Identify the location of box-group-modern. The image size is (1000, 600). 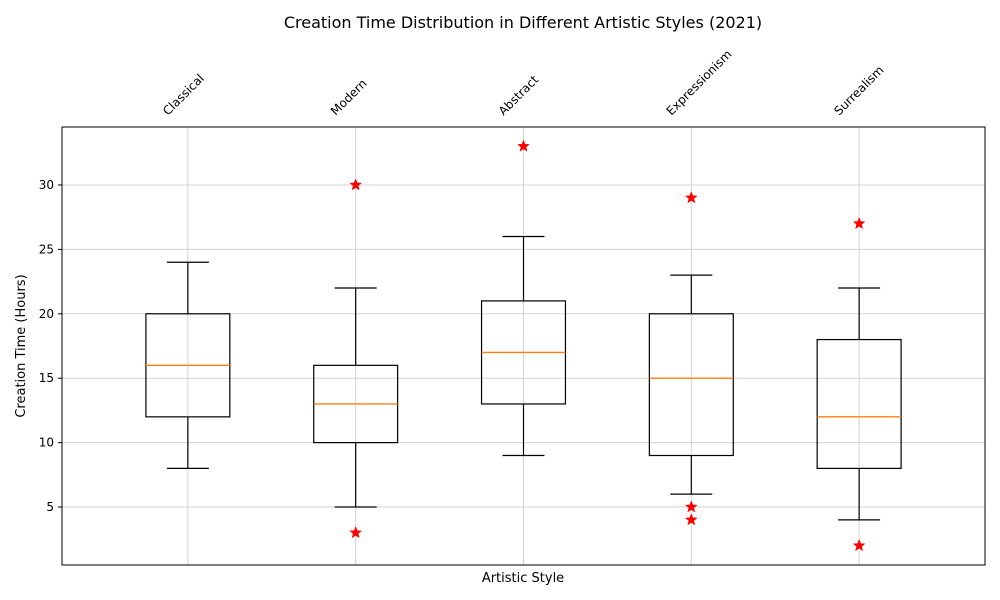
(356, 358).